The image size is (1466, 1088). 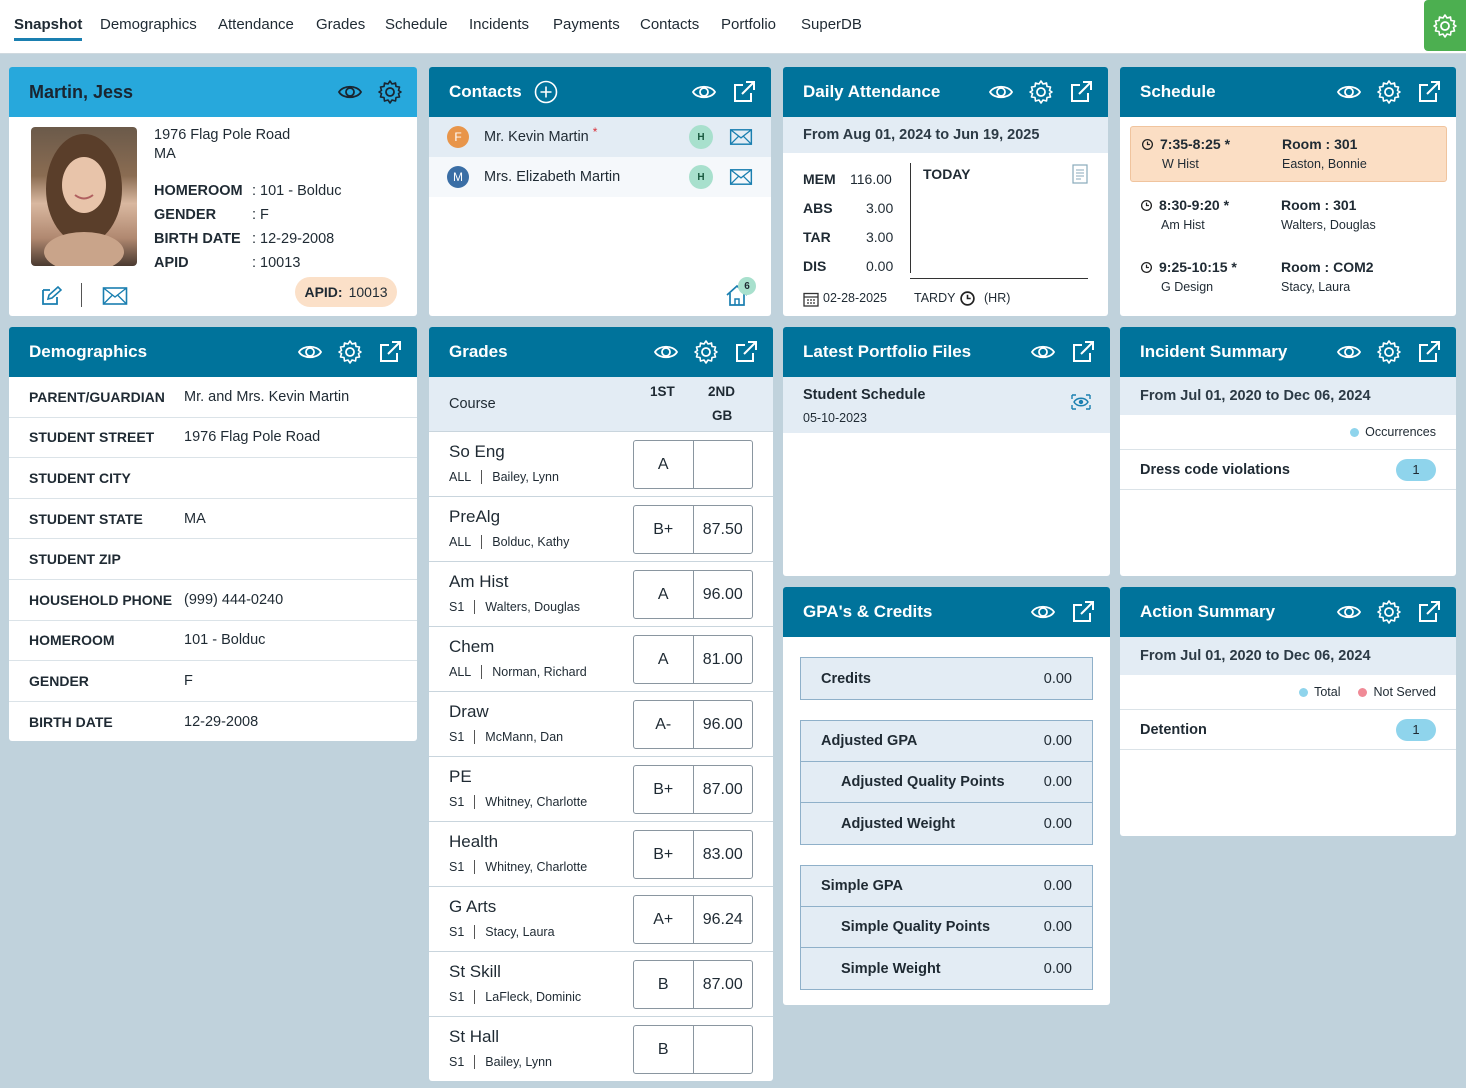 I want to click on grade-row: St Hall S1 Bailey, Lynn B, so click(x=601, y=1049).